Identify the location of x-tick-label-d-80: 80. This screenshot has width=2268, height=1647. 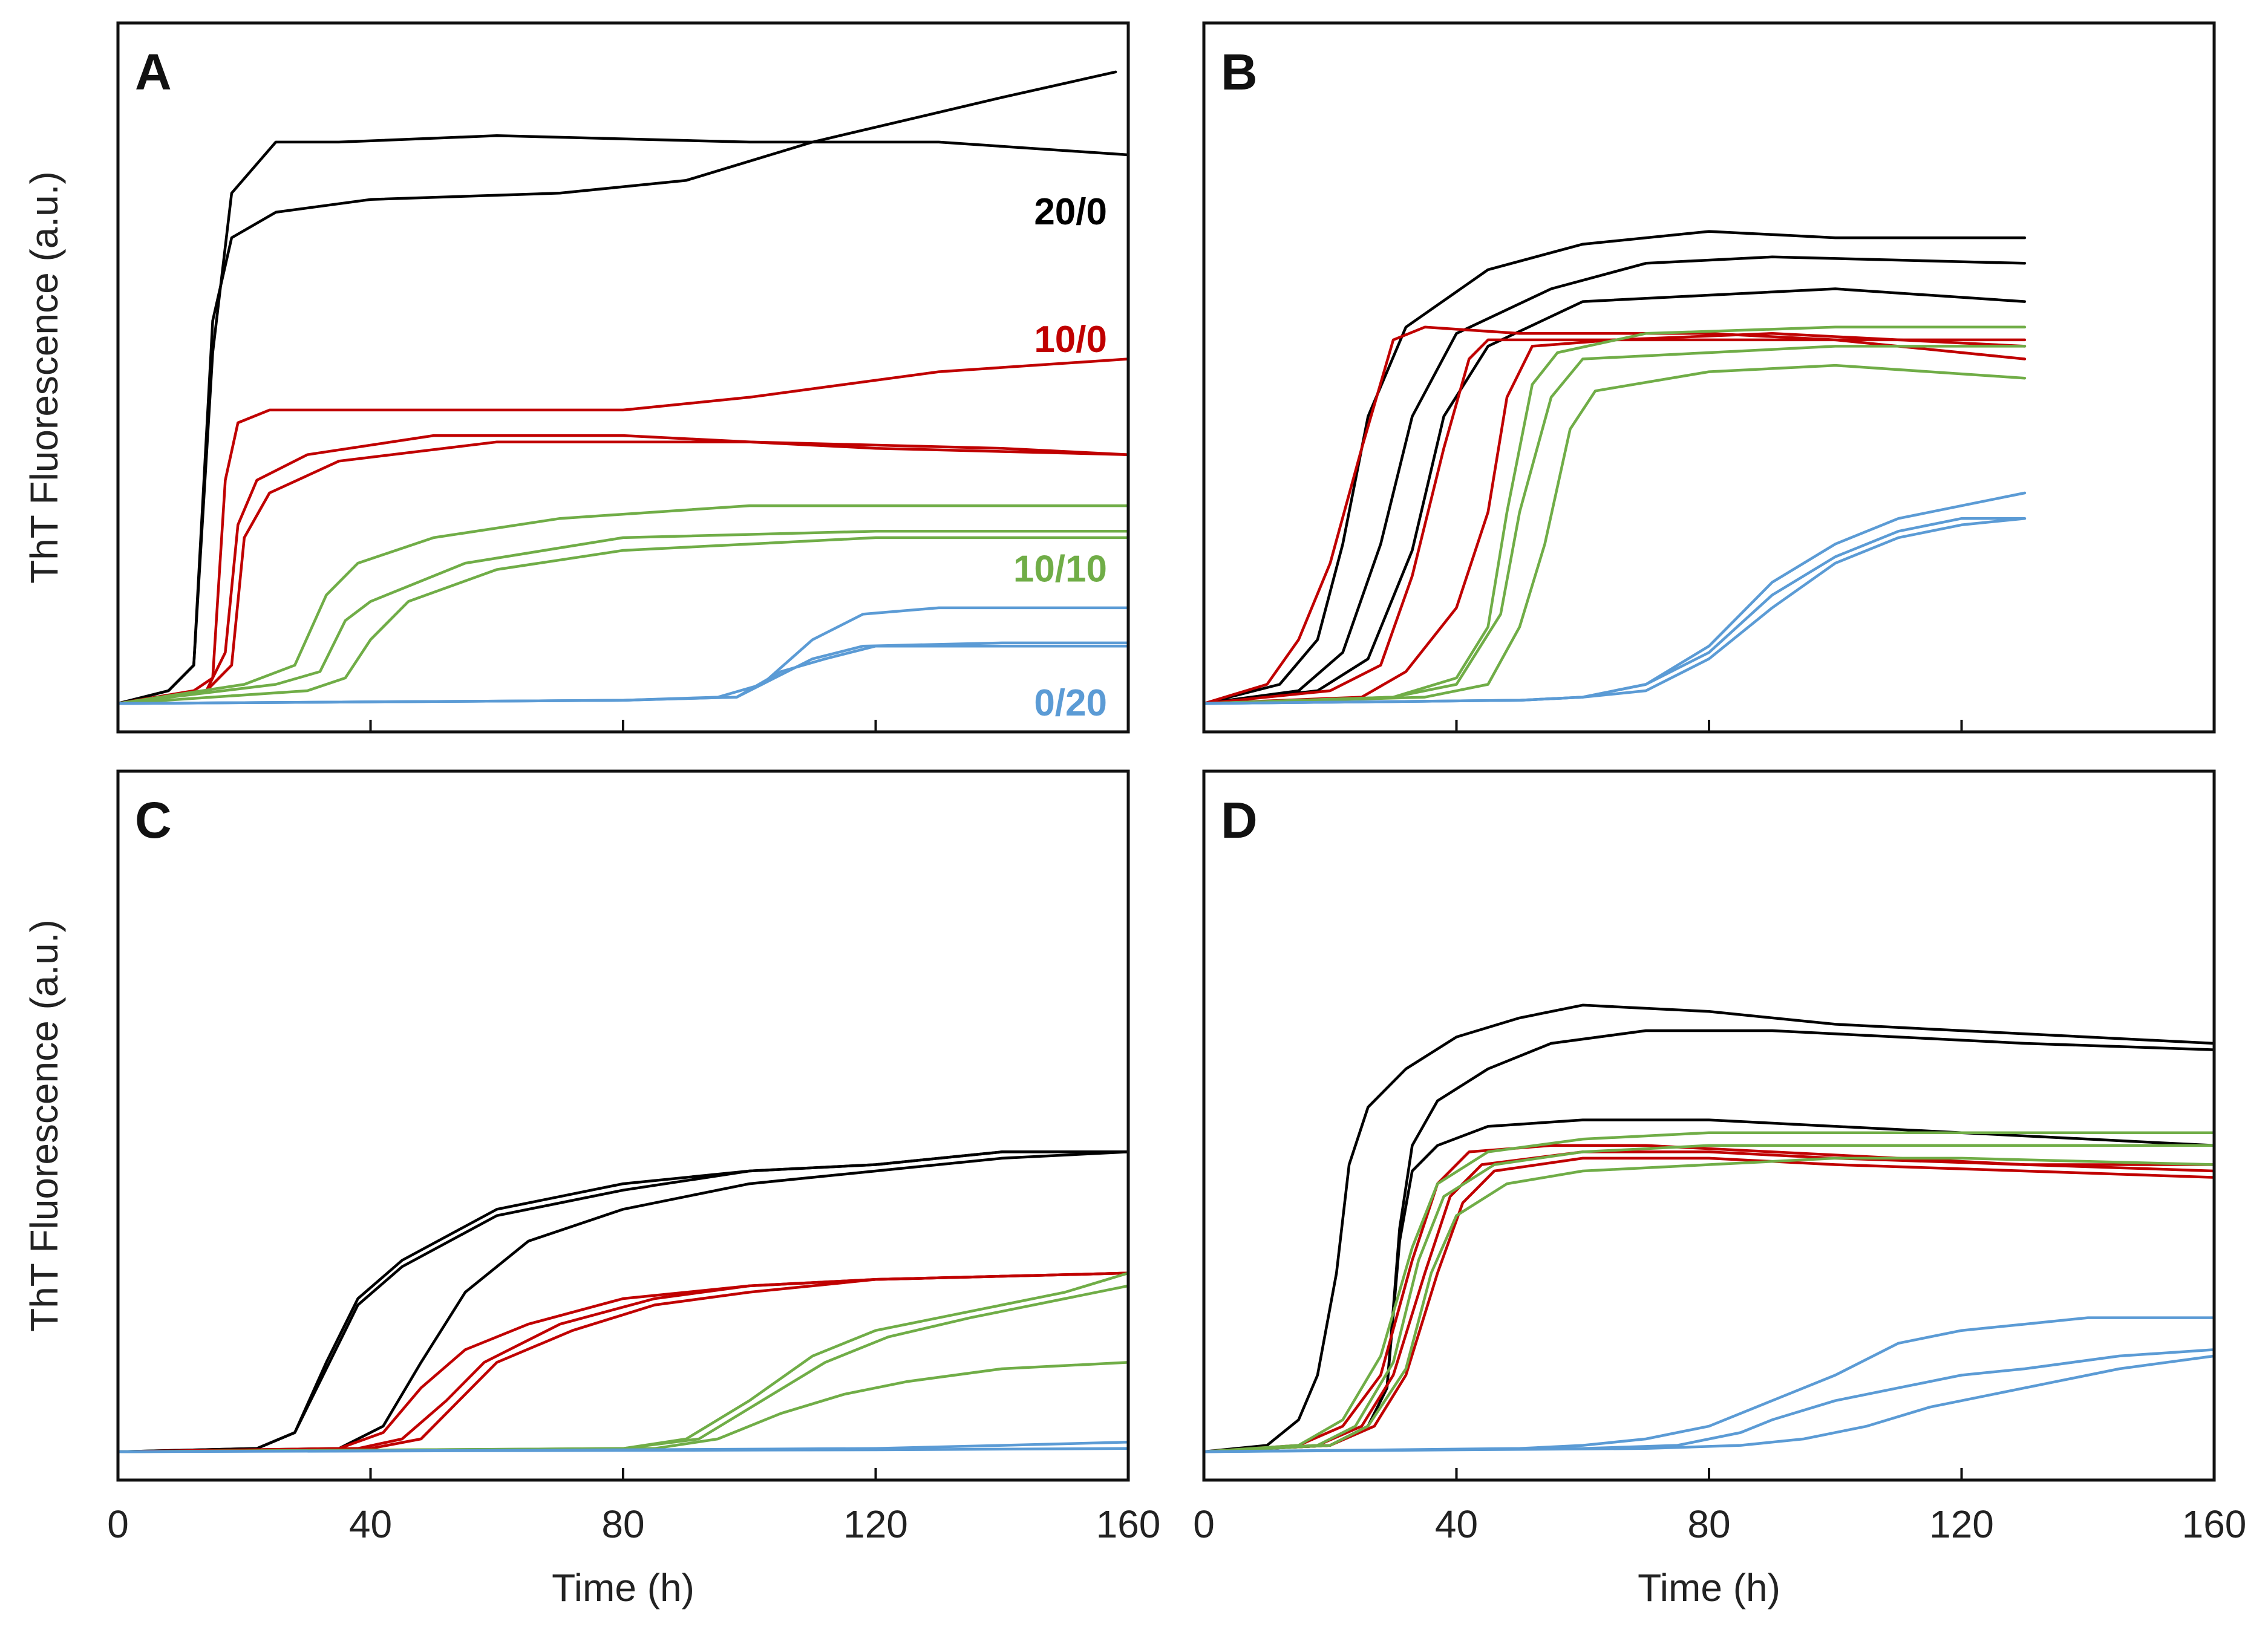
(1708, 1524).